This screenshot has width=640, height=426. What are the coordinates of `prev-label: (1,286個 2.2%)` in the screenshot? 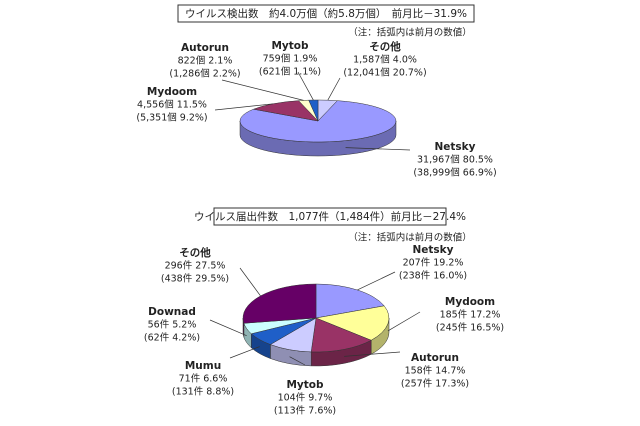 It's located at (204, 74).